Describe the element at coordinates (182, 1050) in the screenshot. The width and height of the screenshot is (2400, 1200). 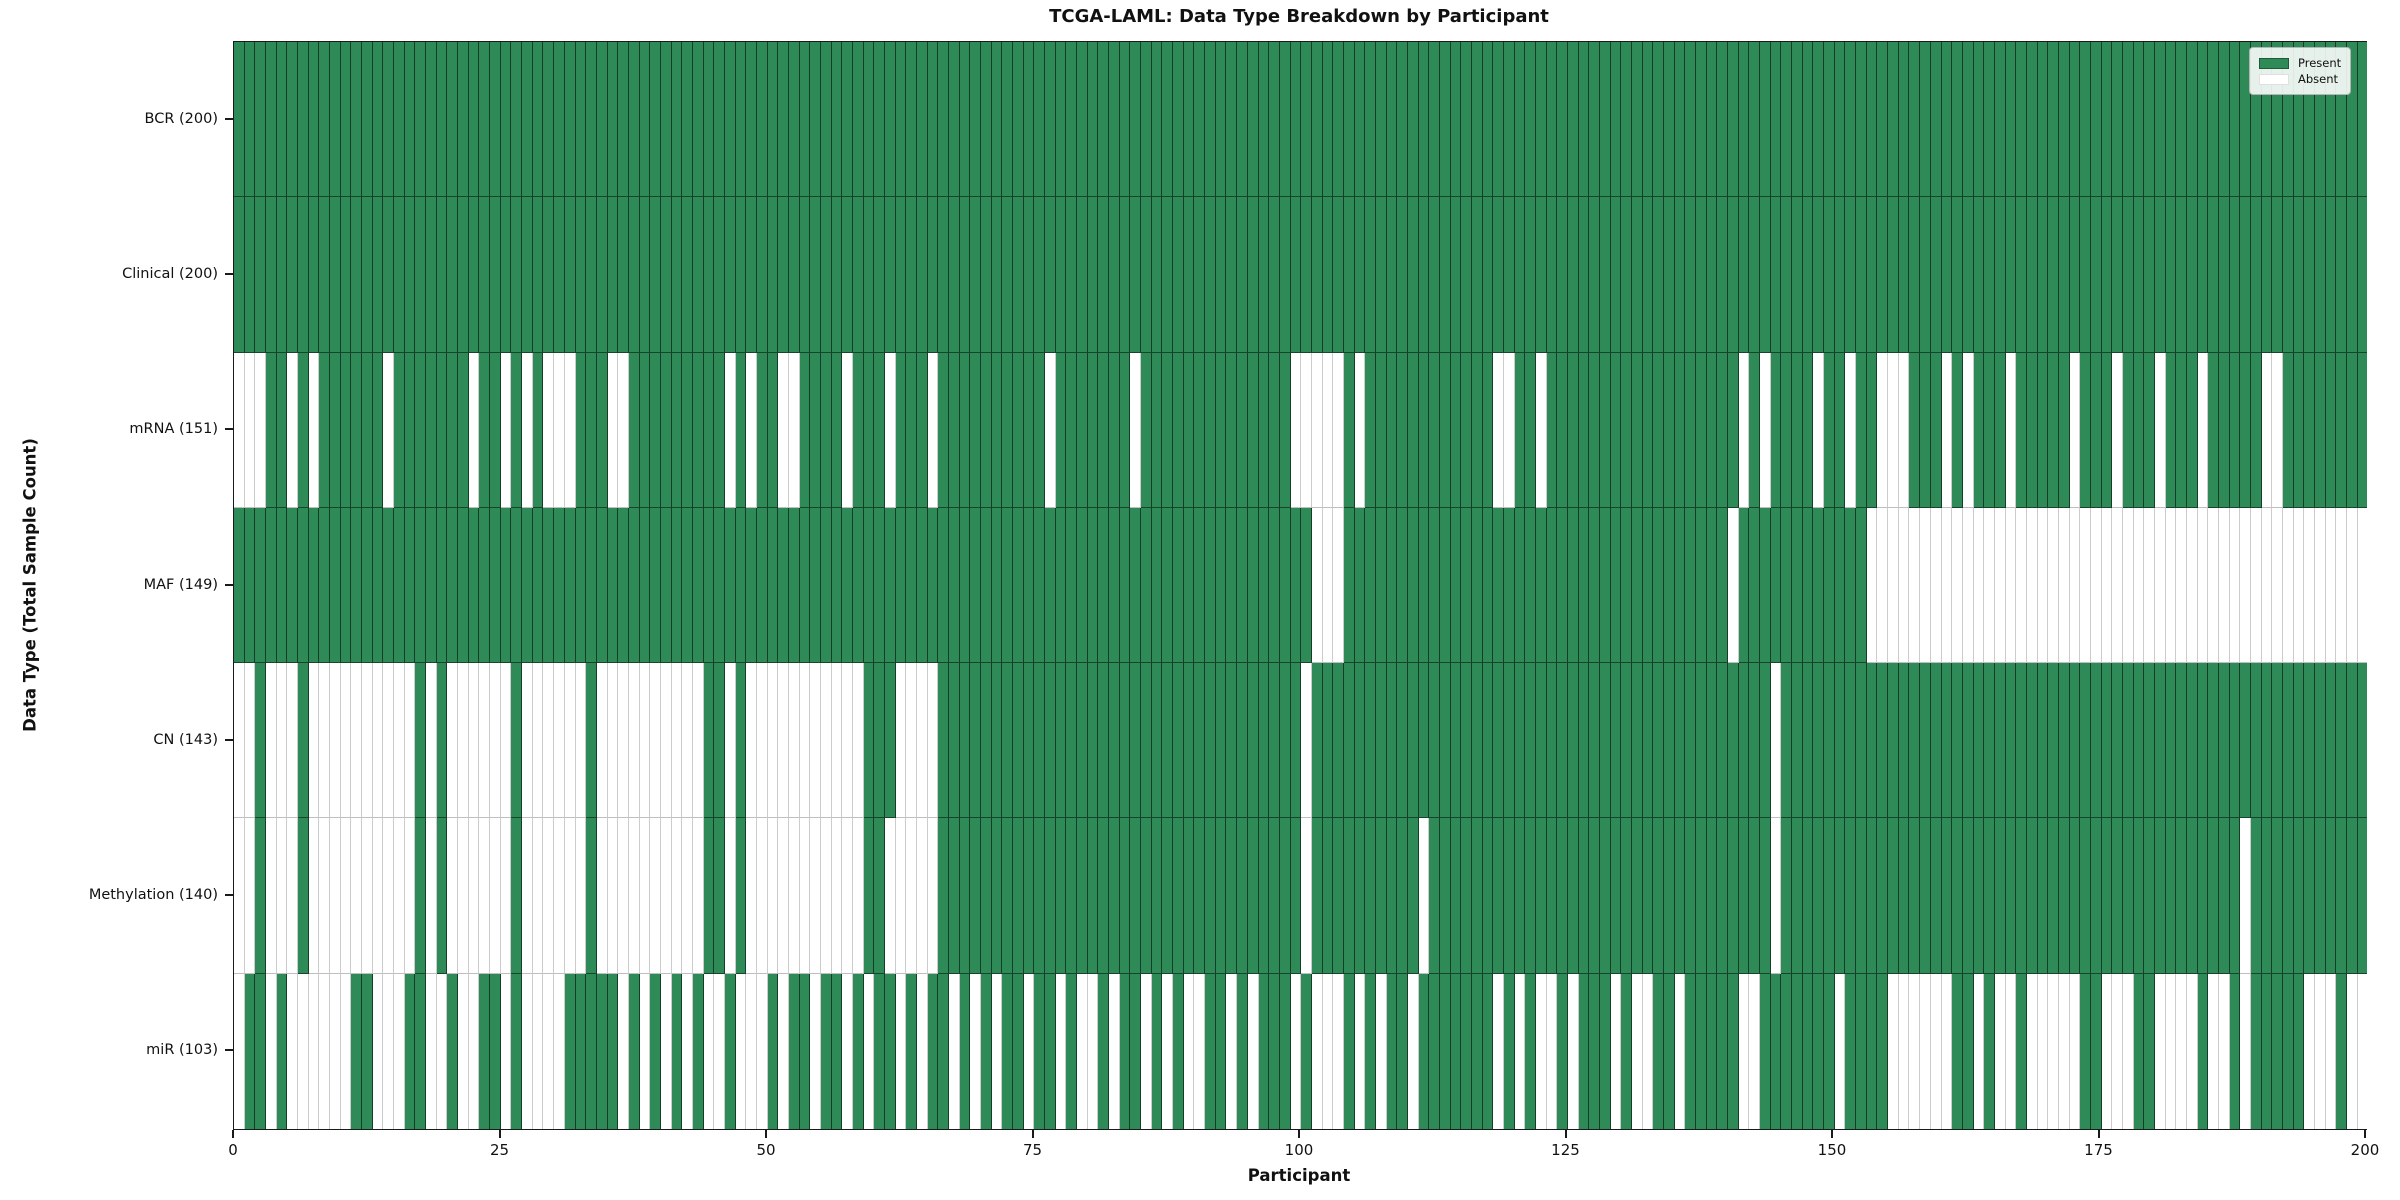
I see `y-tick-label-miR: miR (103)` at that location.